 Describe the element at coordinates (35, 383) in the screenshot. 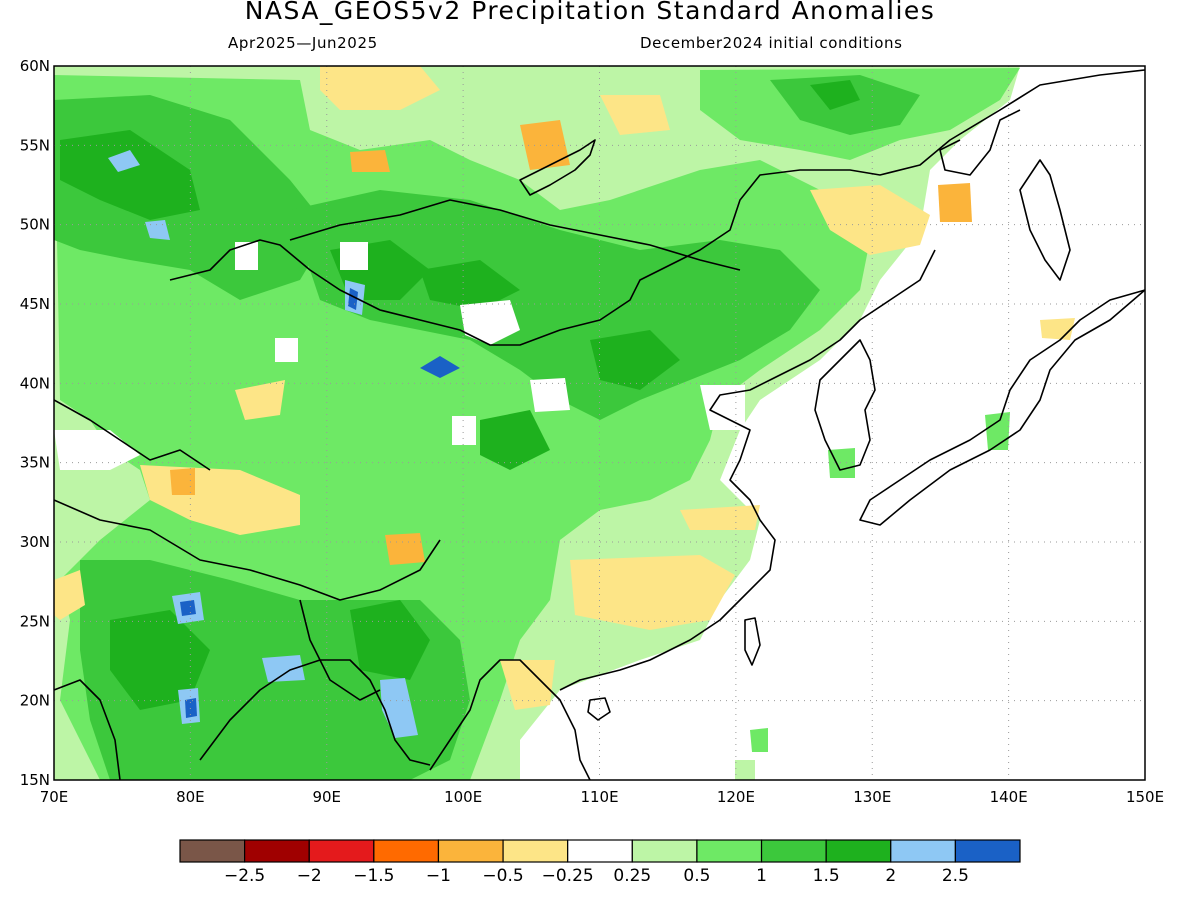

I see `latitude-tick-label: 40N` at that location.